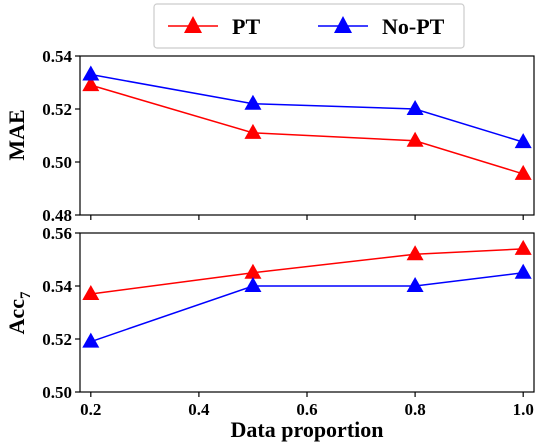  I want to click on legend-nopt-label: No-PT, so click(413, 26).